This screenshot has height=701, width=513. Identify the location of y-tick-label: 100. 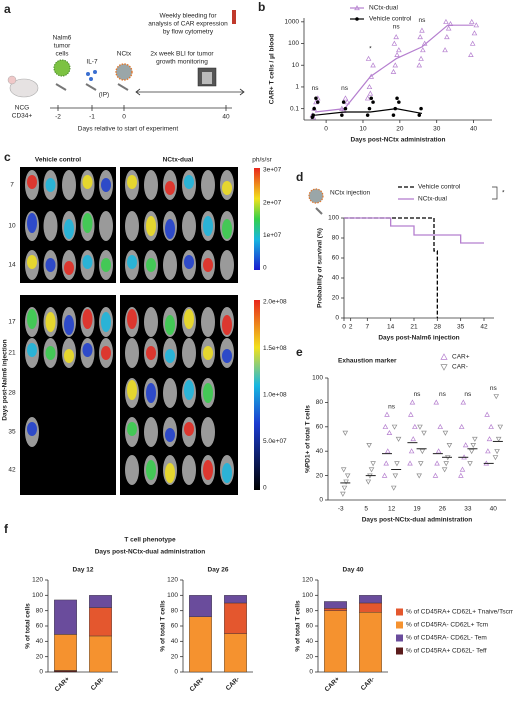
(37, 595).